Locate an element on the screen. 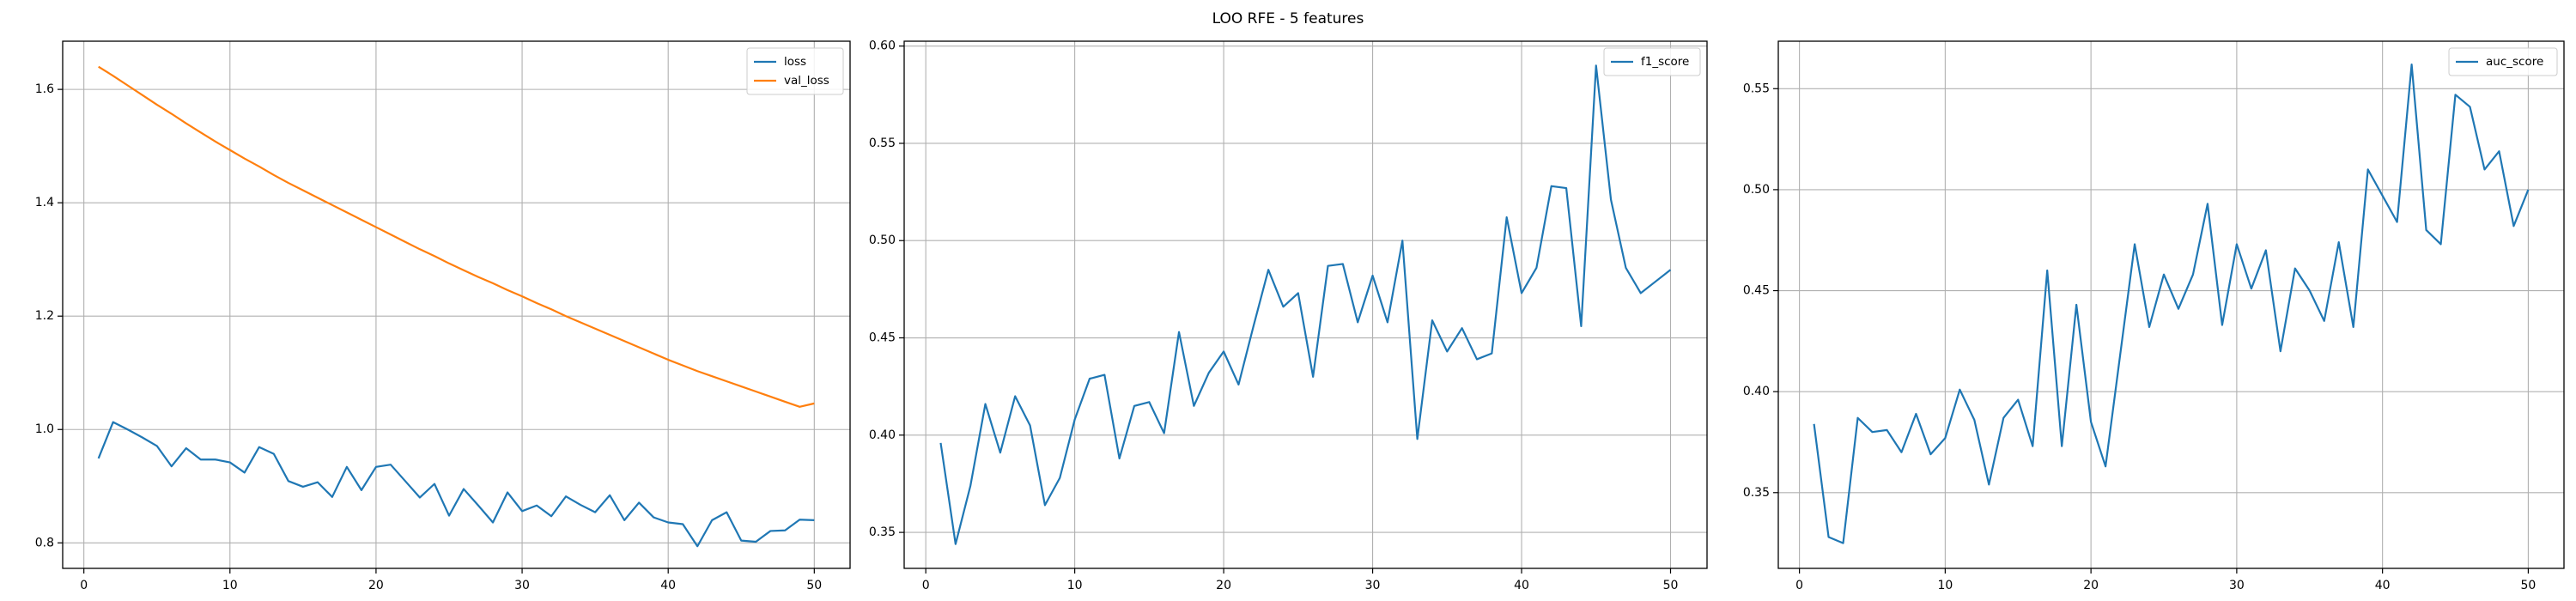  legend: f1_score is located at coordinates (1652, 61).